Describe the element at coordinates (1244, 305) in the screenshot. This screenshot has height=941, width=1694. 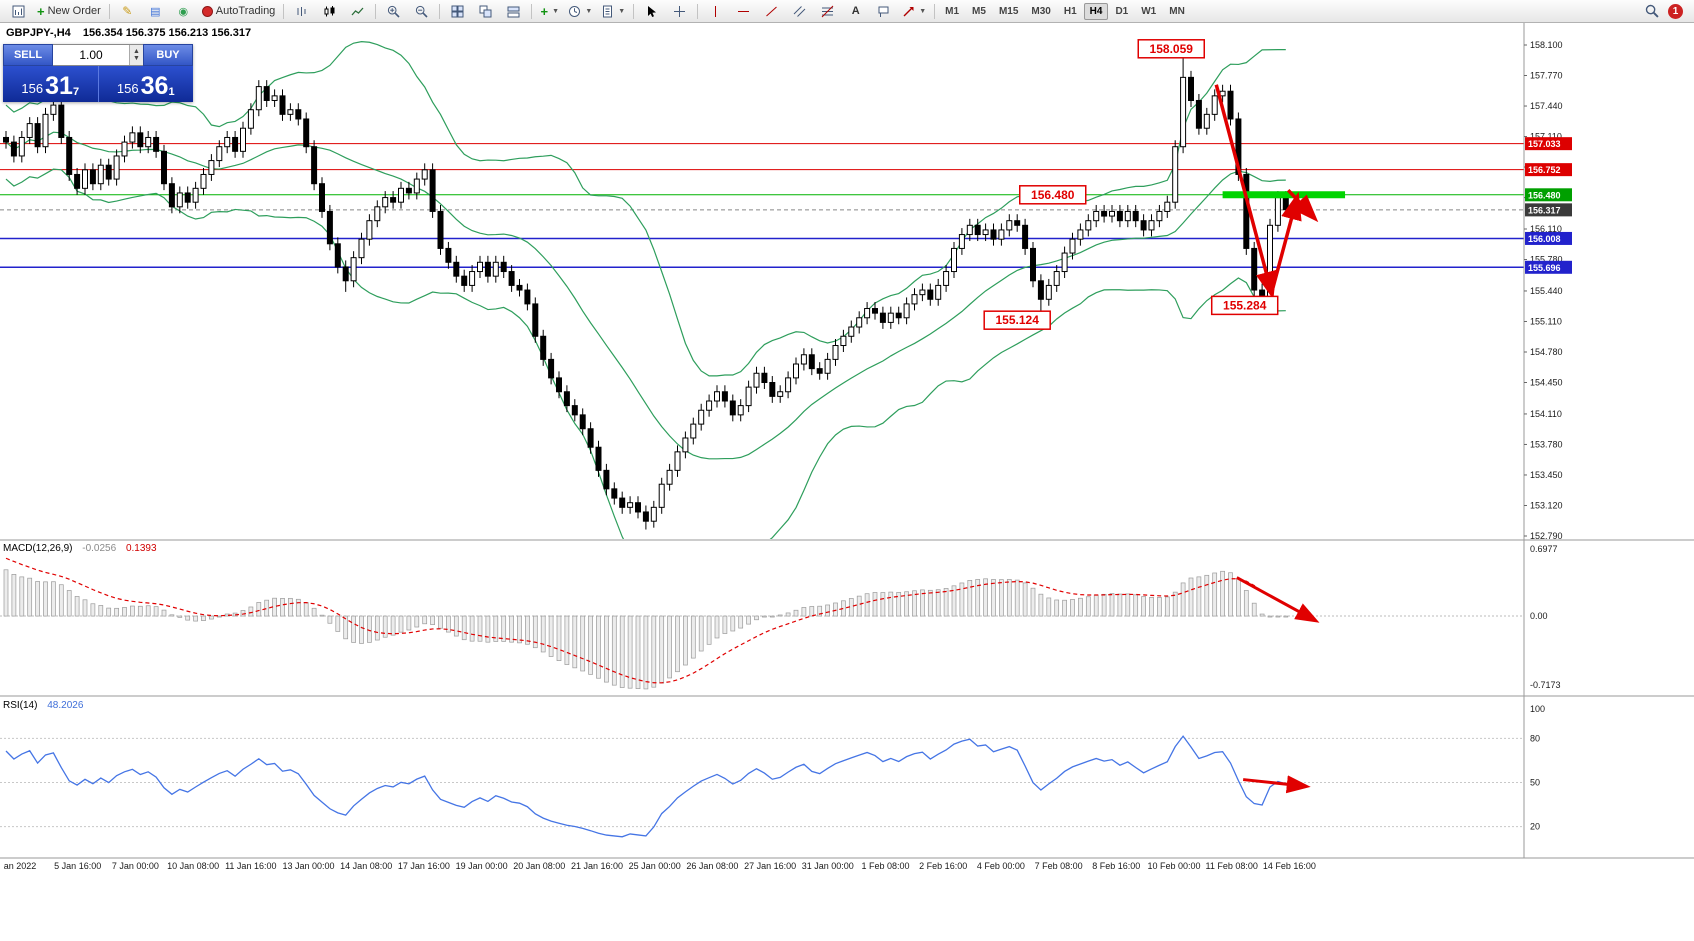
I see `annotation-label: 155.284` at that location.